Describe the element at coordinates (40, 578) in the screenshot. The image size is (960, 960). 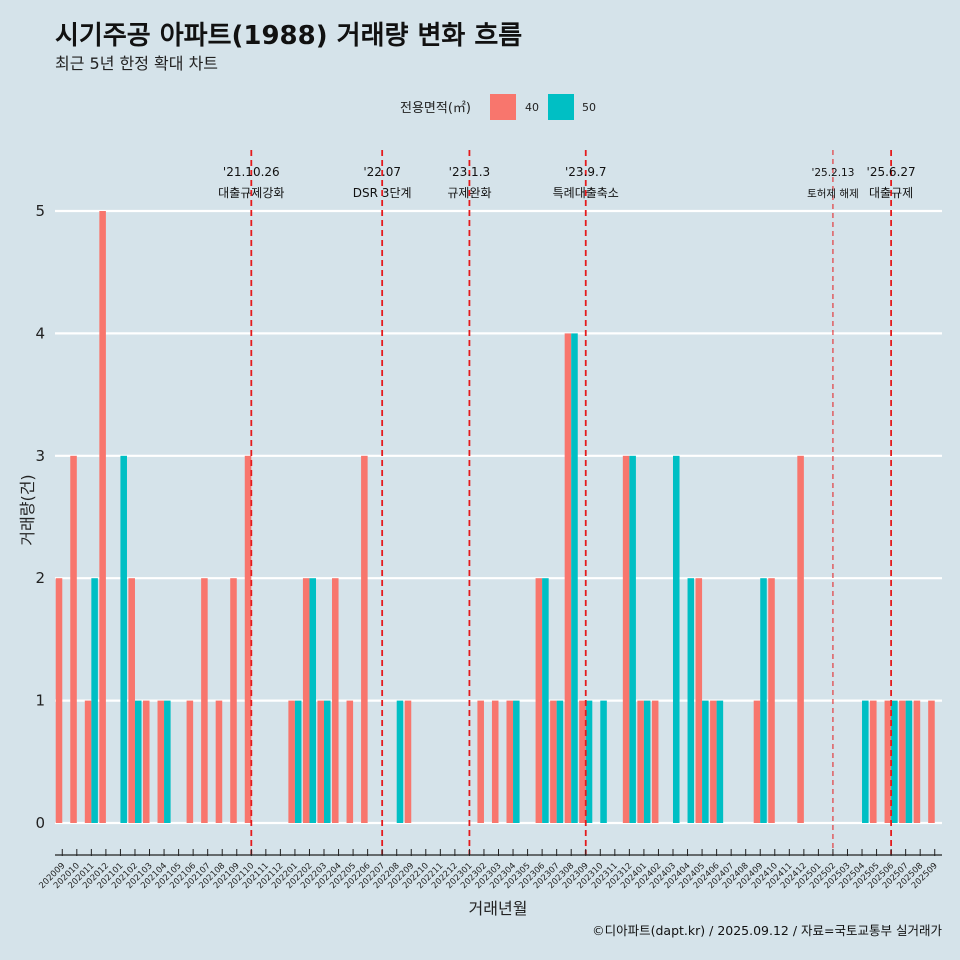
I see `y-tick-label: 2` at that location.